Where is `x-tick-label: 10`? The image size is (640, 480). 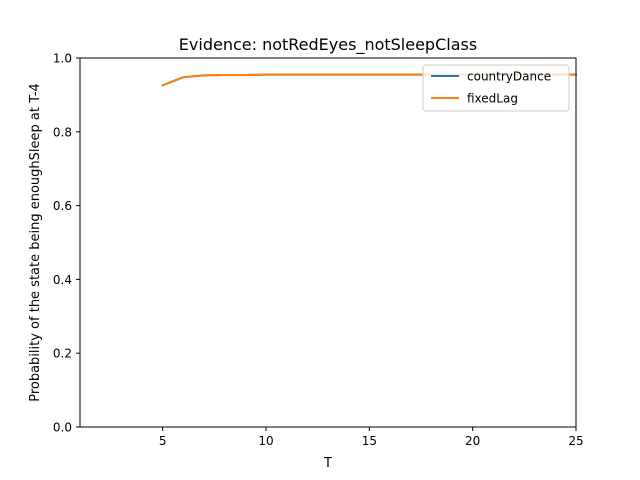 x-tick-label: 10 is located at coordinates (265, 441).